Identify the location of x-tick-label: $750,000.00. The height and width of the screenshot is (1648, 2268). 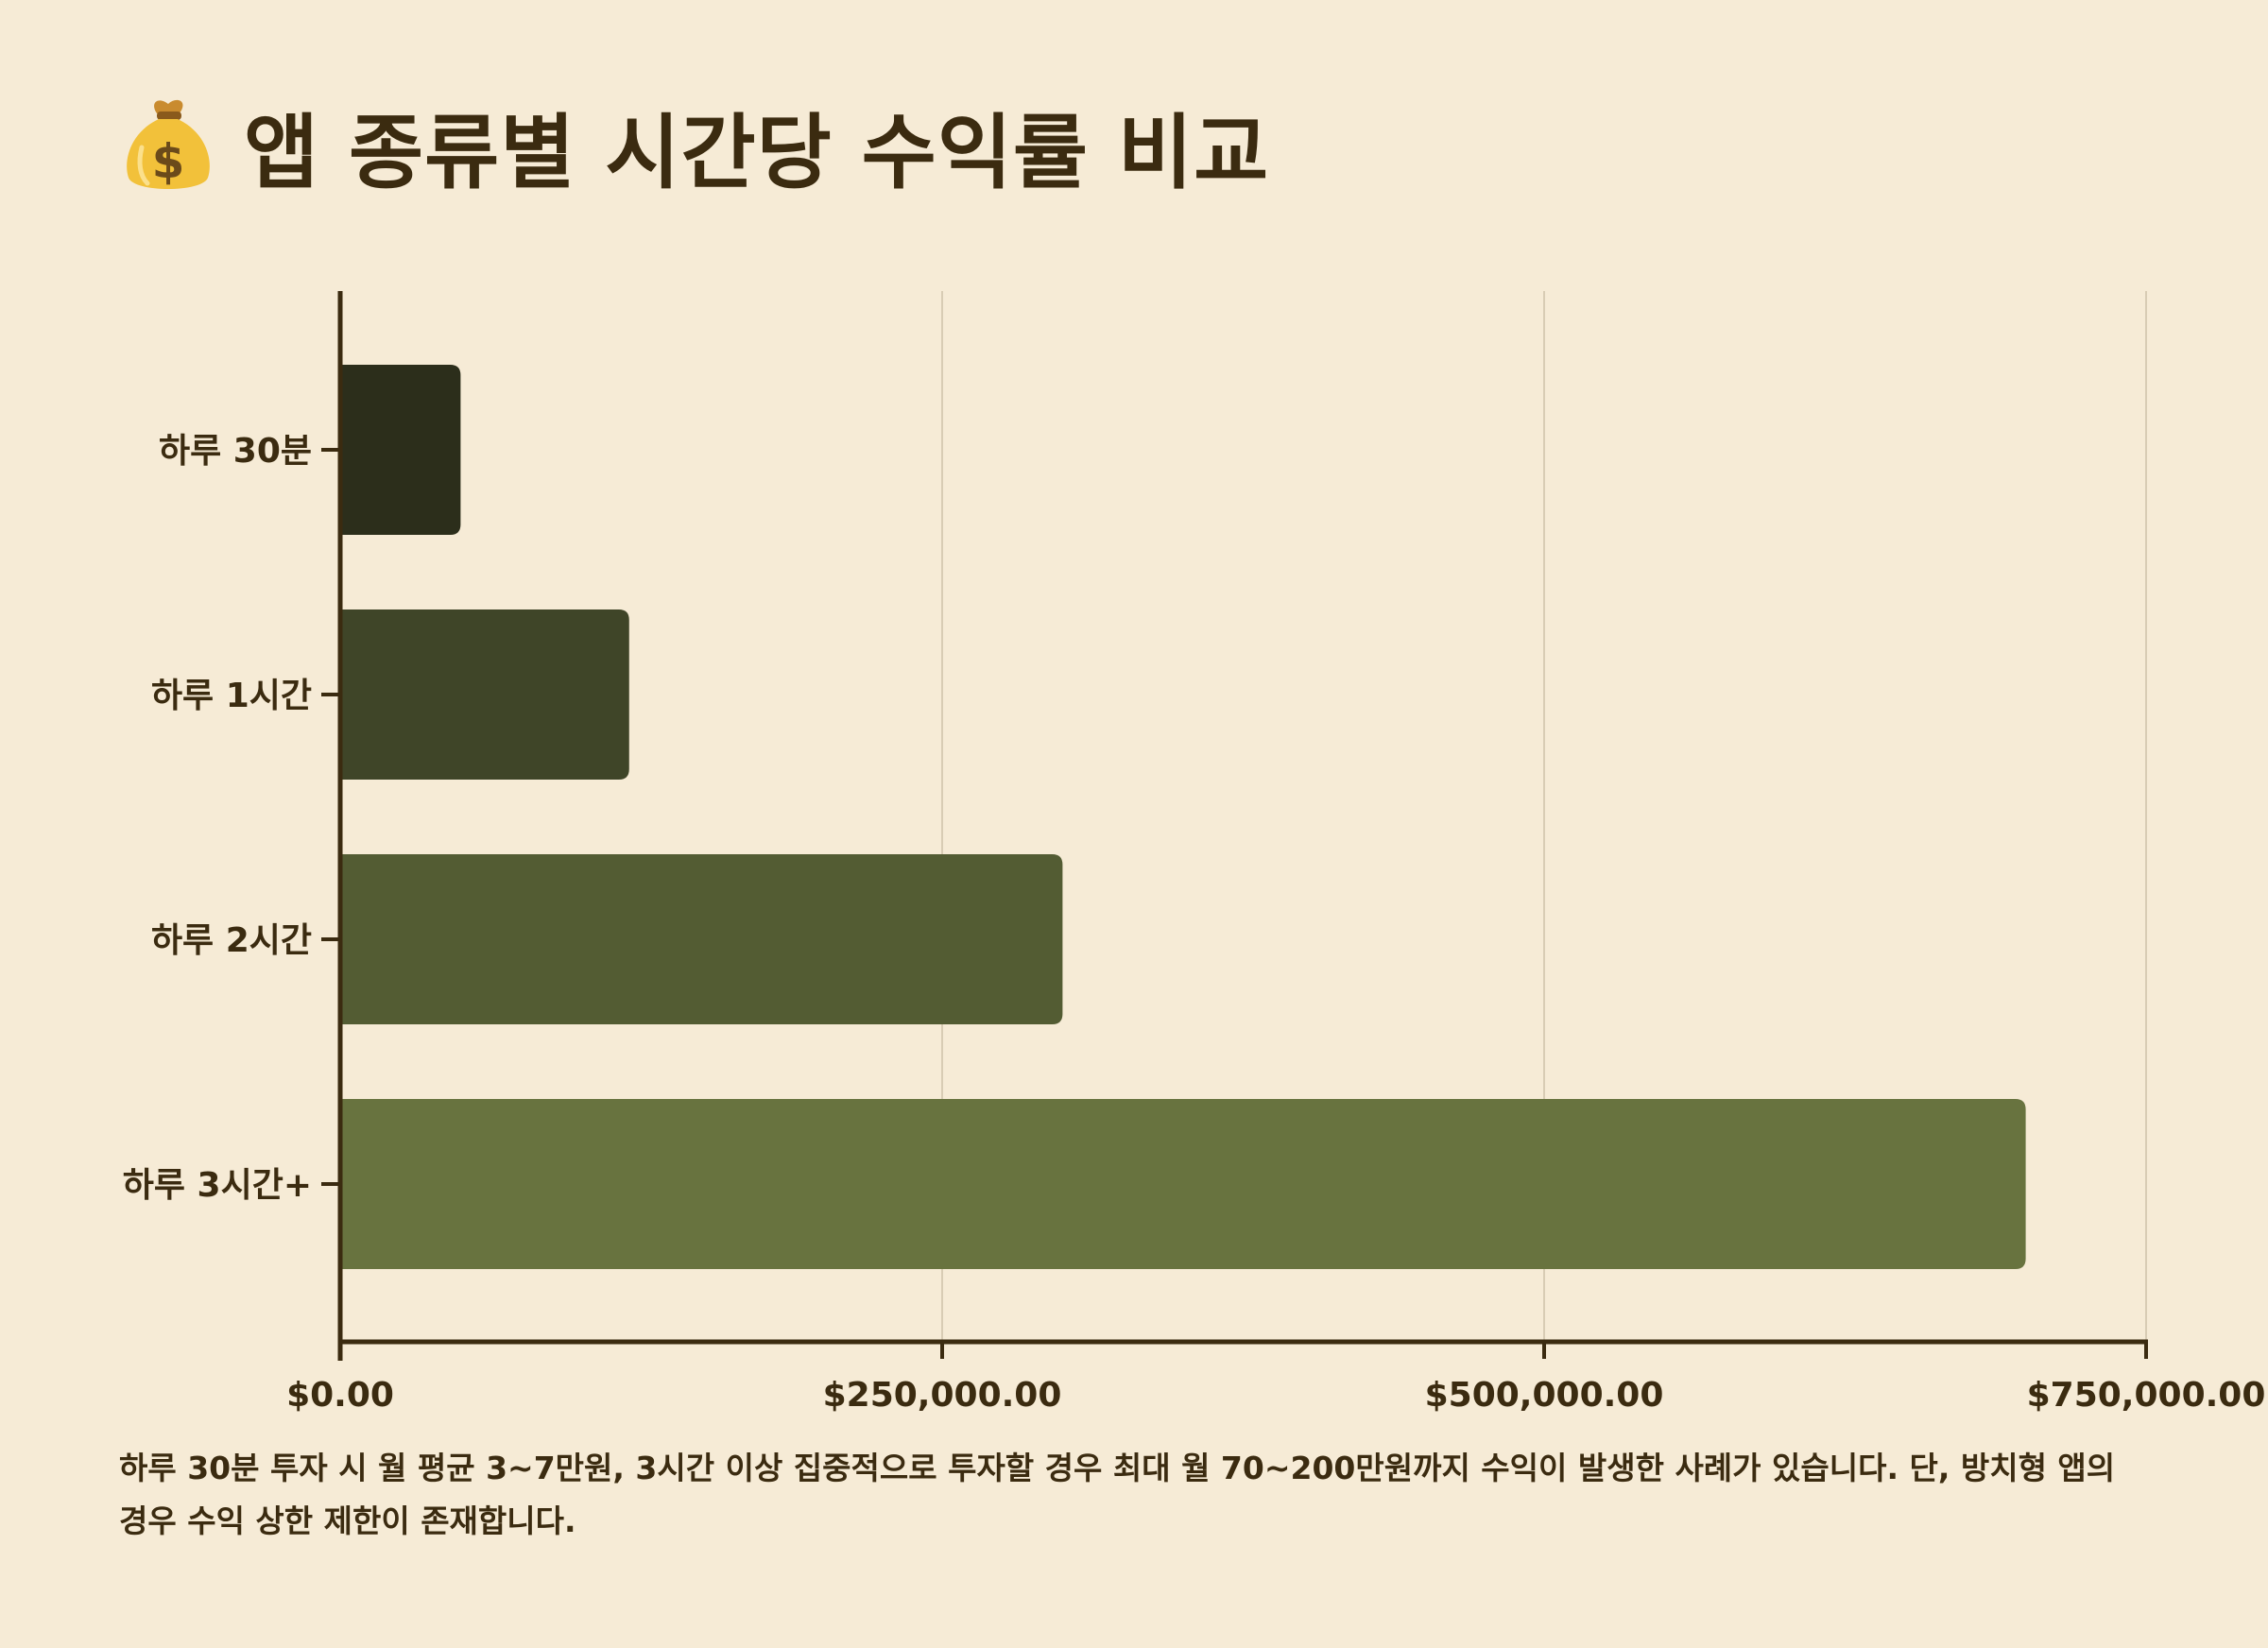
(2146, 1395).